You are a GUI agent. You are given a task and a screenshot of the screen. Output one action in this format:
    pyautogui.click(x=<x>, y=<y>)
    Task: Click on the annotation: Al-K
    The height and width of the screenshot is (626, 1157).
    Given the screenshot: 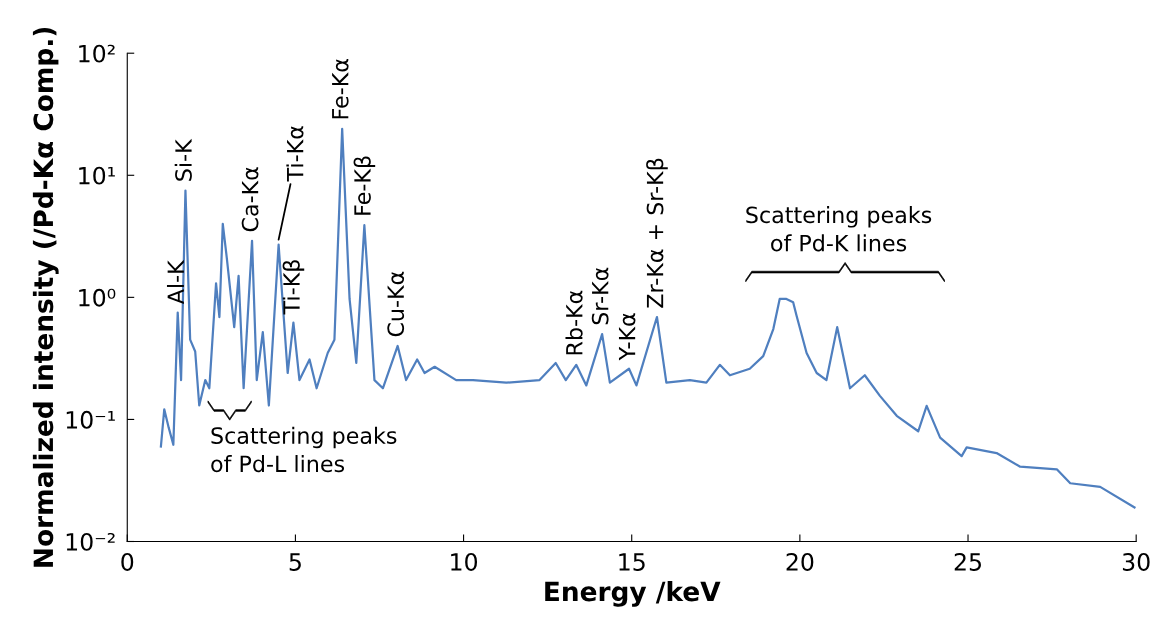 What is the action you would take?
    pyautogui.click(x=175, y=282)
    